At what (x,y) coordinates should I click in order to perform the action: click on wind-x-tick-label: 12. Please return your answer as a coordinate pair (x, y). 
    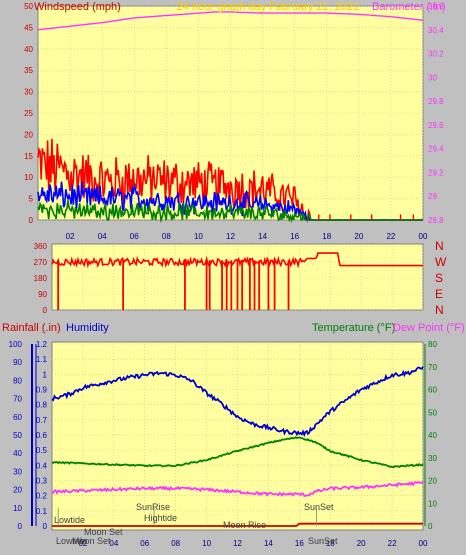
    Looking at the image, I should click on (230, 236).